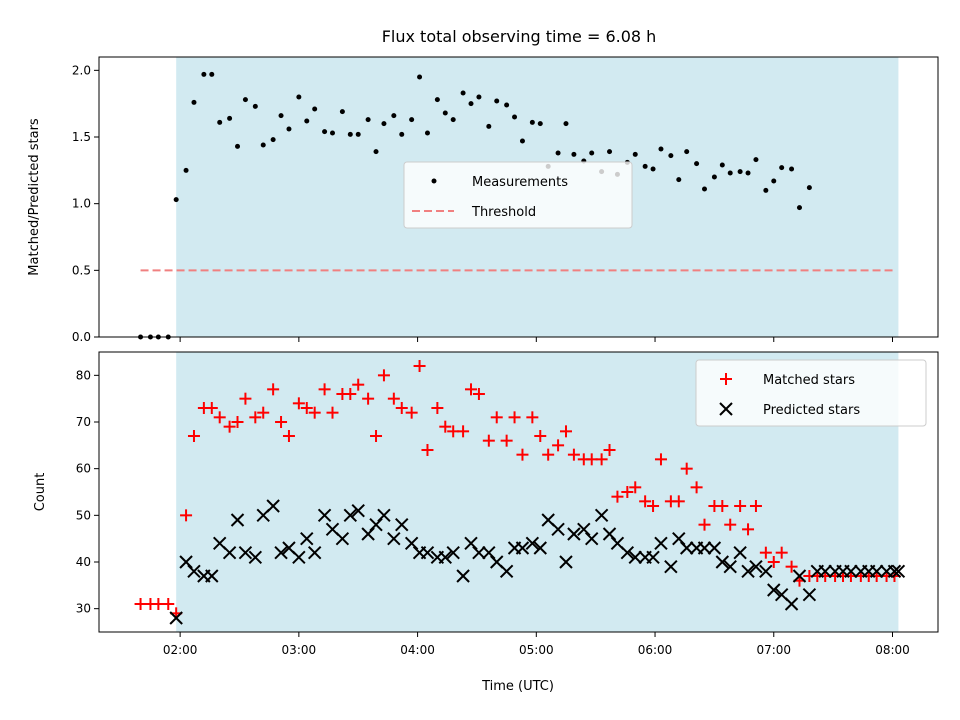 The height and width of the screenshot is (720, 960). What do you see at coordinates (83, 469) in the screenshot?
I see `bottom-y-tick-label: 60` at bounding box center [83, 469].